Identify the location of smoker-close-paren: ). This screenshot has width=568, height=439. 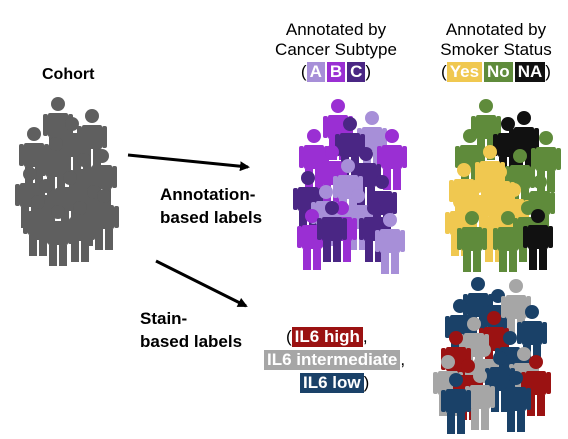
(548, 71).